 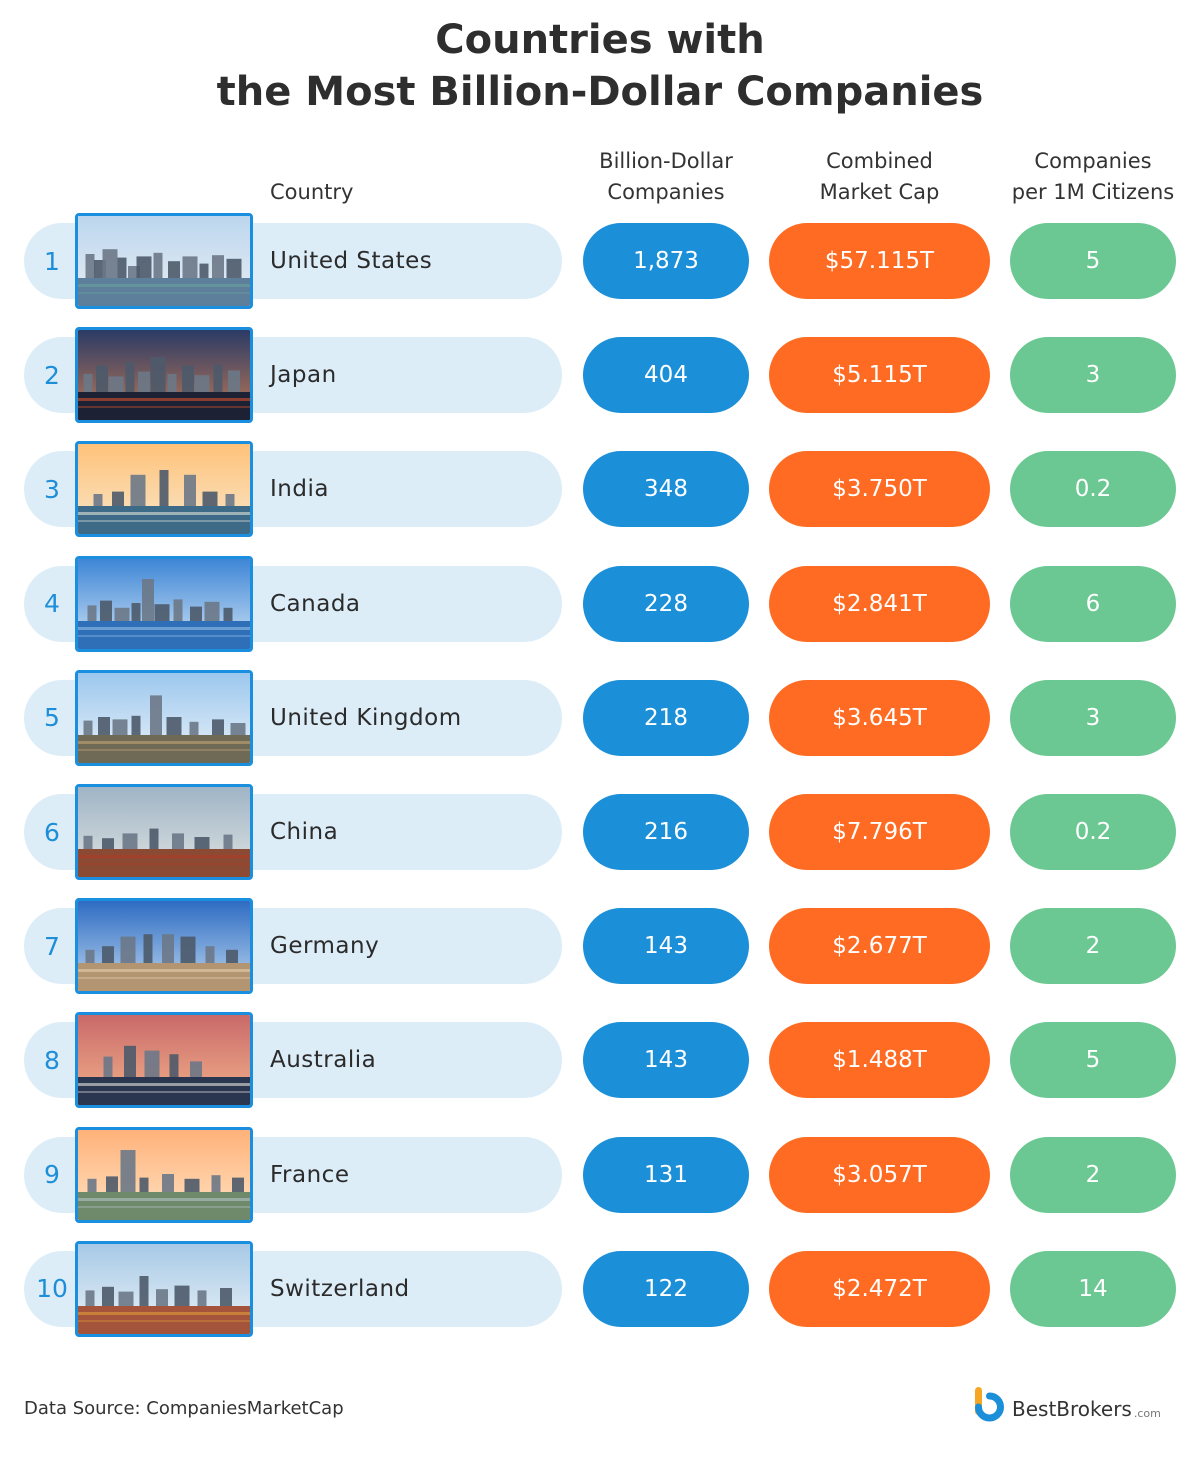 I want to click on header-companies-line-1: Billion-Dollar, so click(x=666, y=161).